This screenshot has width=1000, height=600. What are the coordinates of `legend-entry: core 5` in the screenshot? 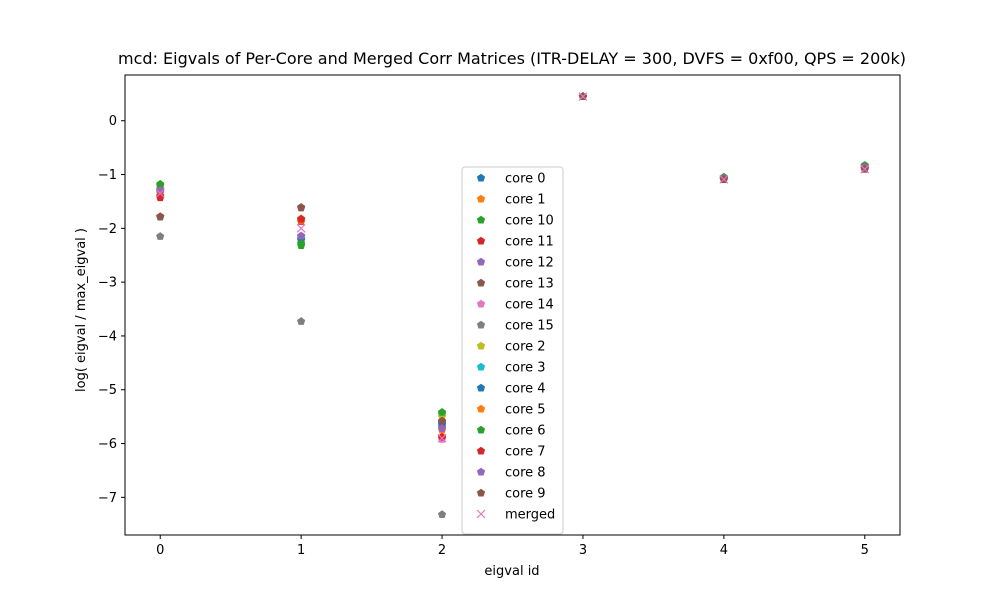 It's located at (511, 410).